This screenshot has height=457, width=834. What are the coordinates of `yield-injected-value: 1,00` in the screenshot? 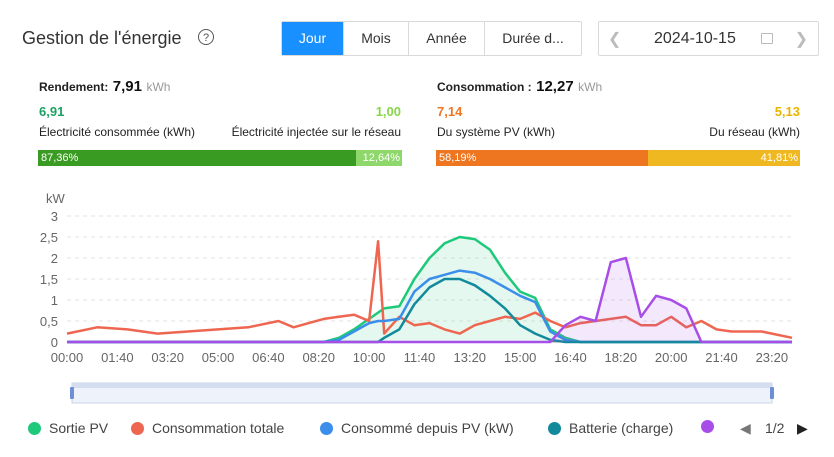 It's located at (388, 111).